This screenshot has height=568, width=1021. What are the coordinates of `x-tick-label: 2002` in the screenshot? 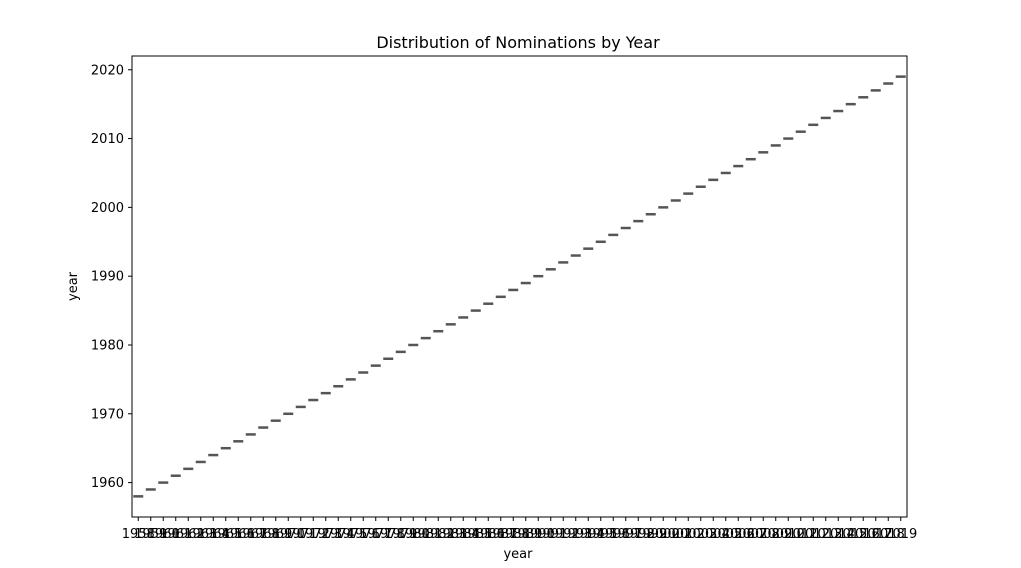 It's located at (688, 534).